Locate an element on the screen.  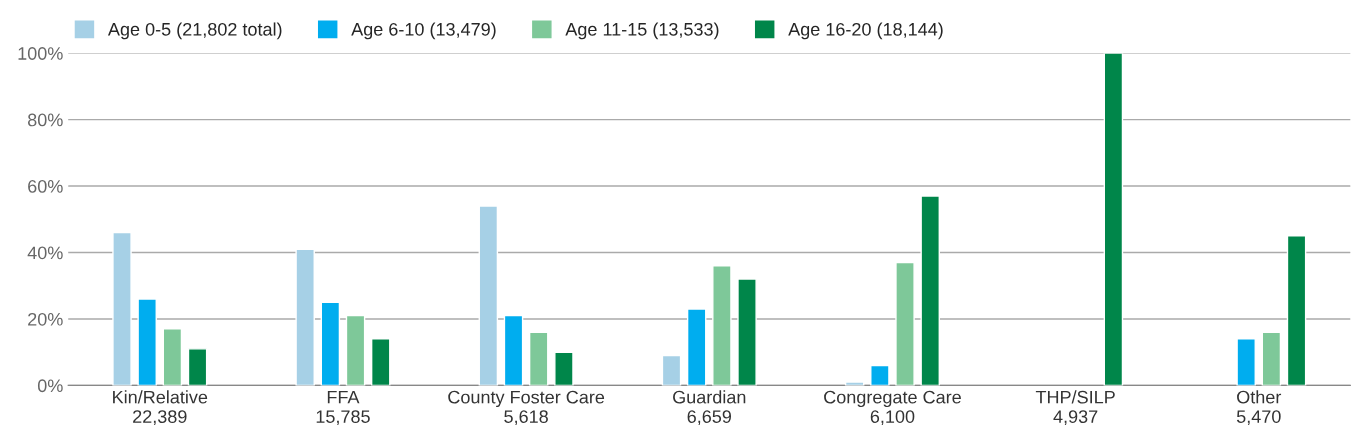
legend-label: Age 0-5 (21,802 total) is located at coordinates (194, 31).